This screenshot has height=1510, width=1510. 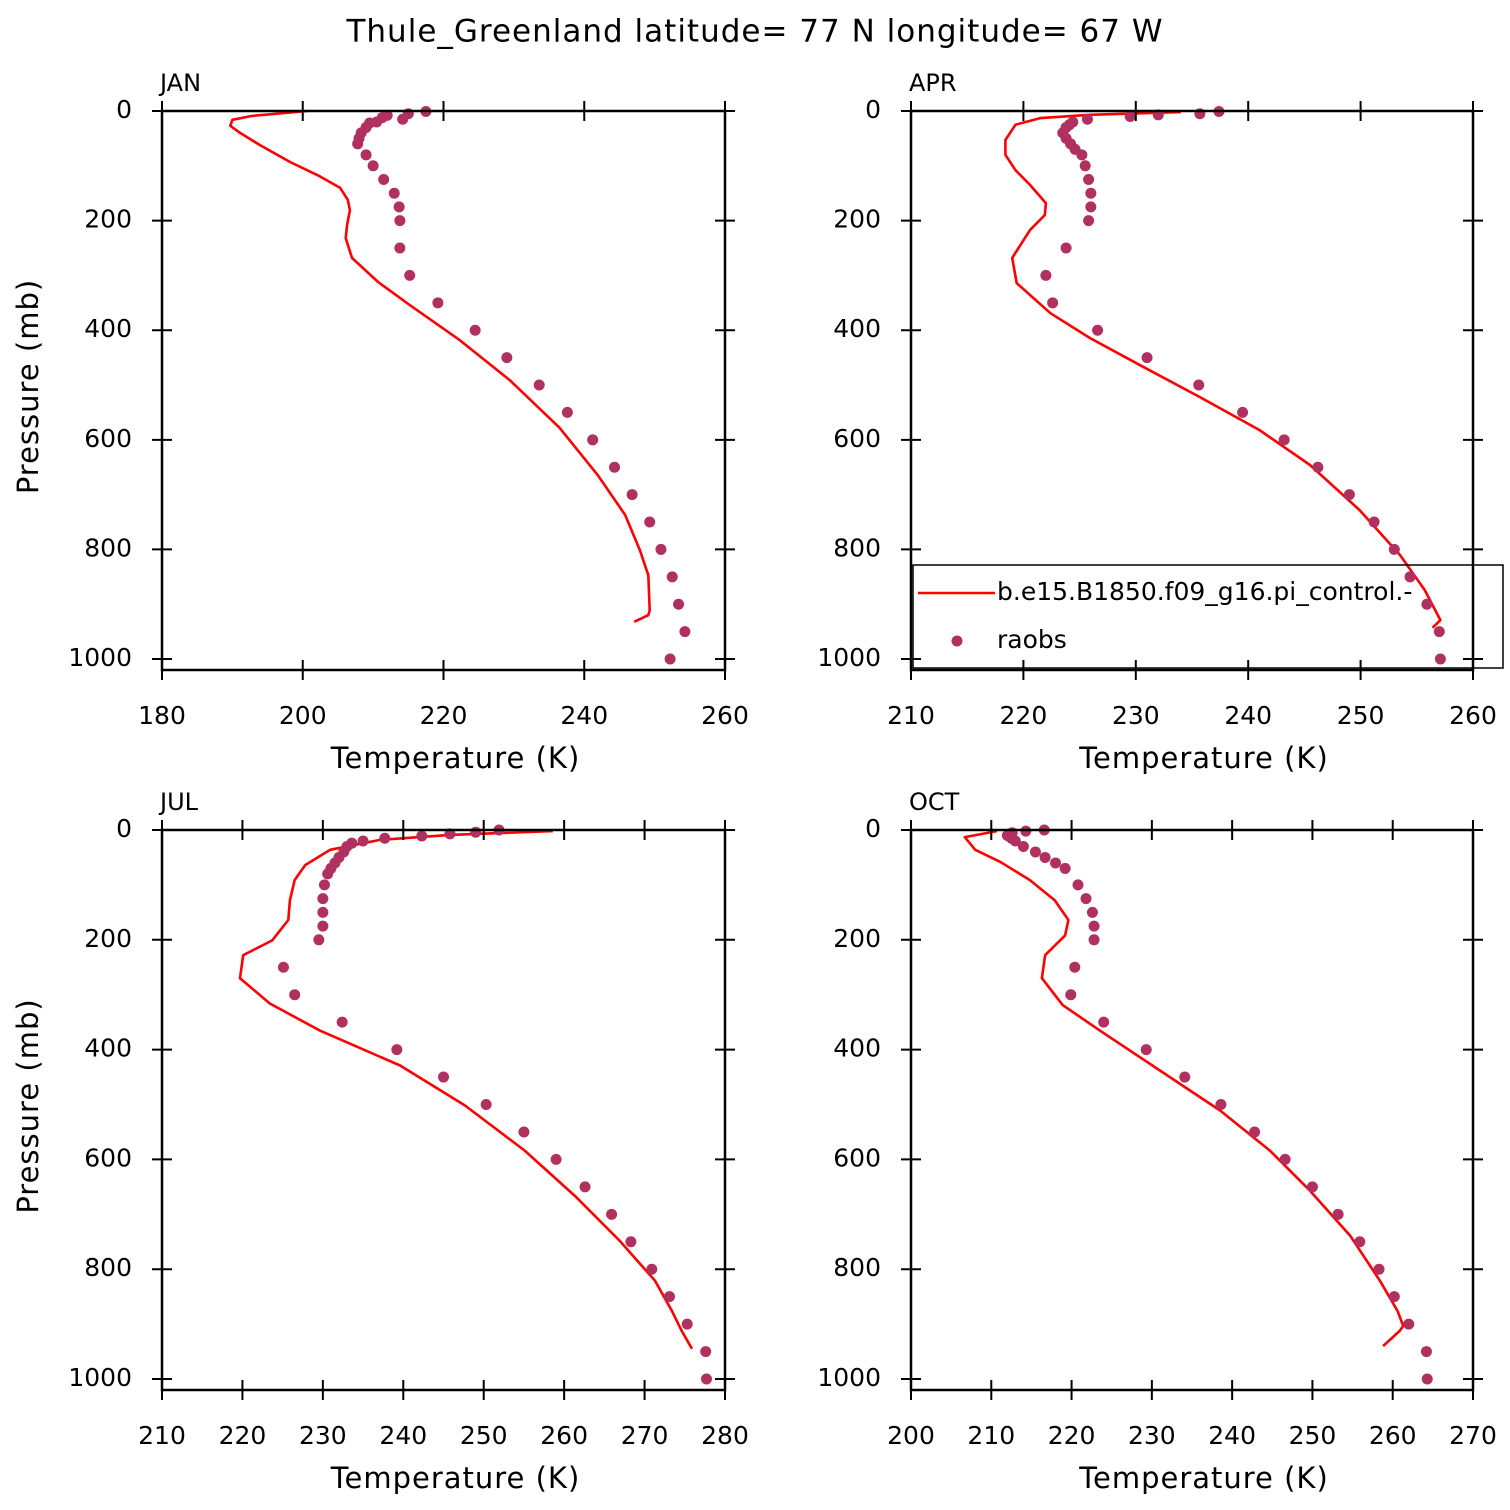 What do you see at coordinates (162, 715) in the screenshot?
I see `x-tick-label: 180` at bounding box center [162, 715].